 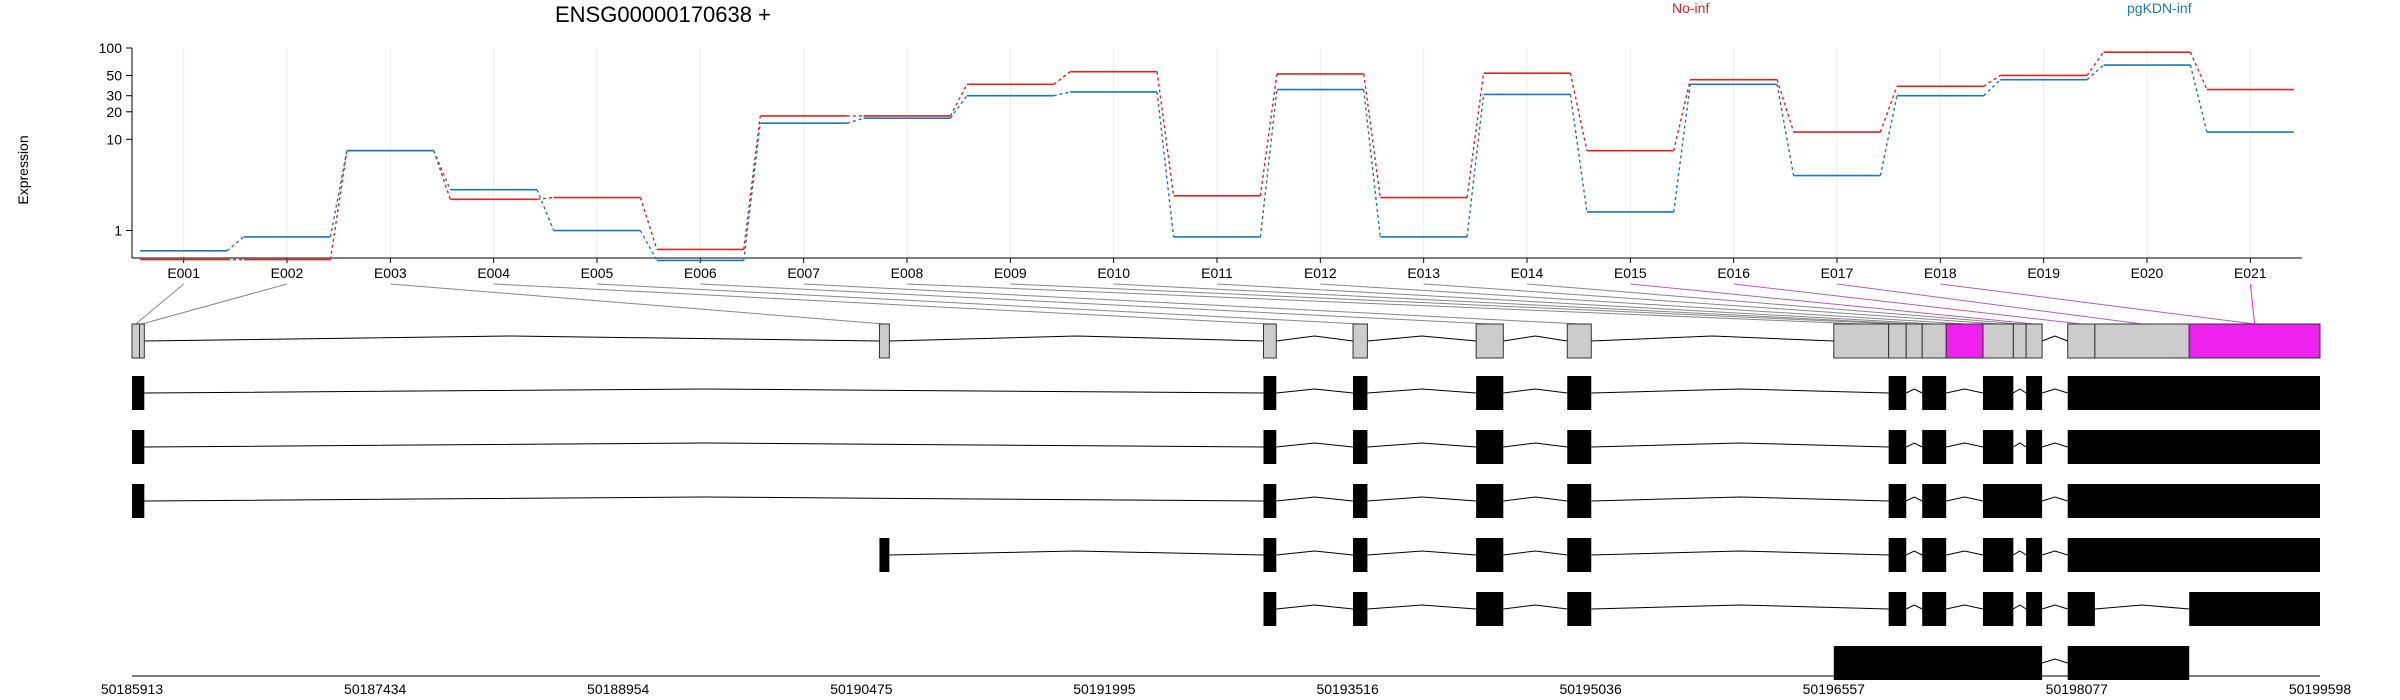 I want to click on x-tick-label: E018, so click(x=1940, y=273).